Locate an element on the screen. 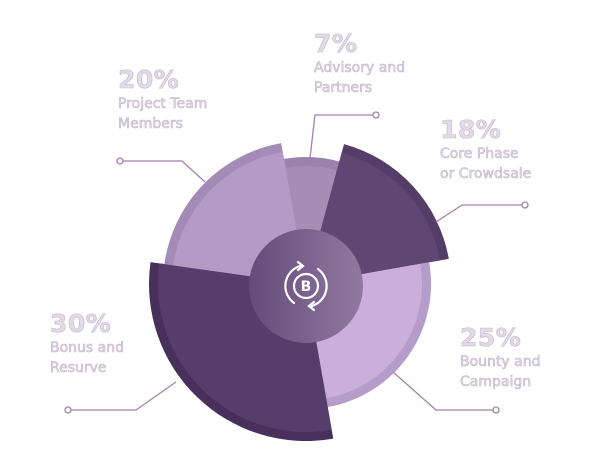 The width and height of the screenshot is (602, 471). label-bonus: 30% Bonus and Resurve is located at coordinates (87, 343).